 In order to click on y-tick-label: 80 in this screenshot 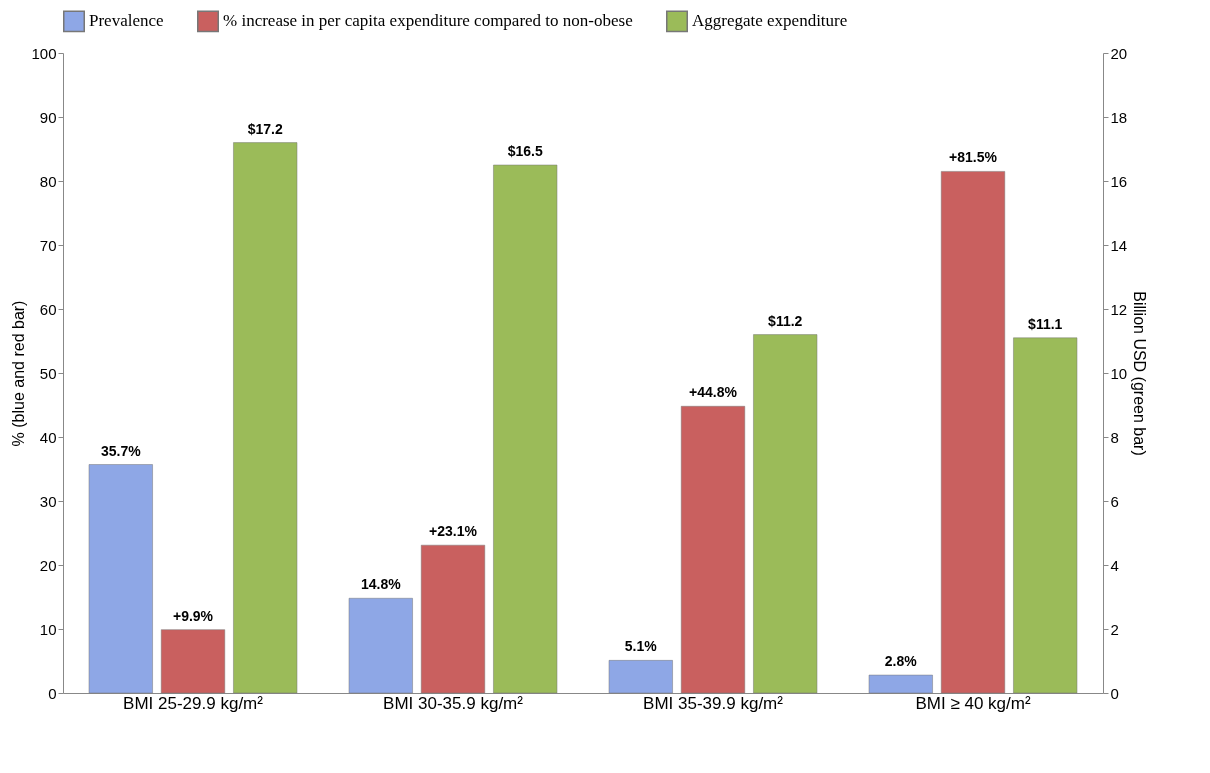, I will do `click(48, 181)`.